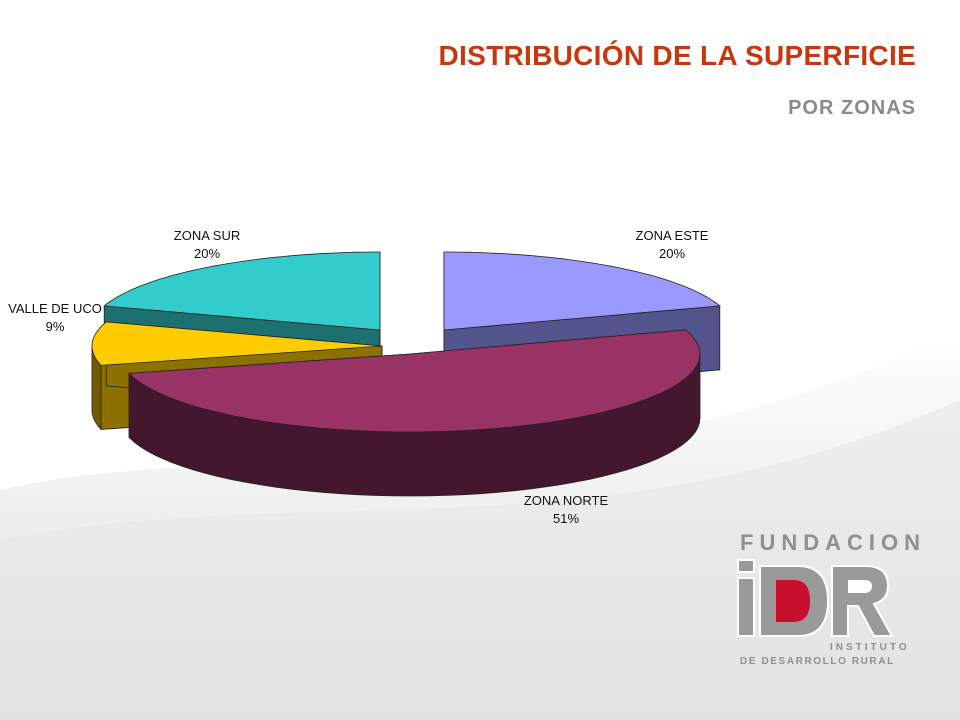 Image resolution: width=960 pixels, height=720 pixels. Describe the element at coordinates (817, 661) in the screenshot. I see `logo-desarrollo-text: DE DESARROLLO RURAL` at that location.